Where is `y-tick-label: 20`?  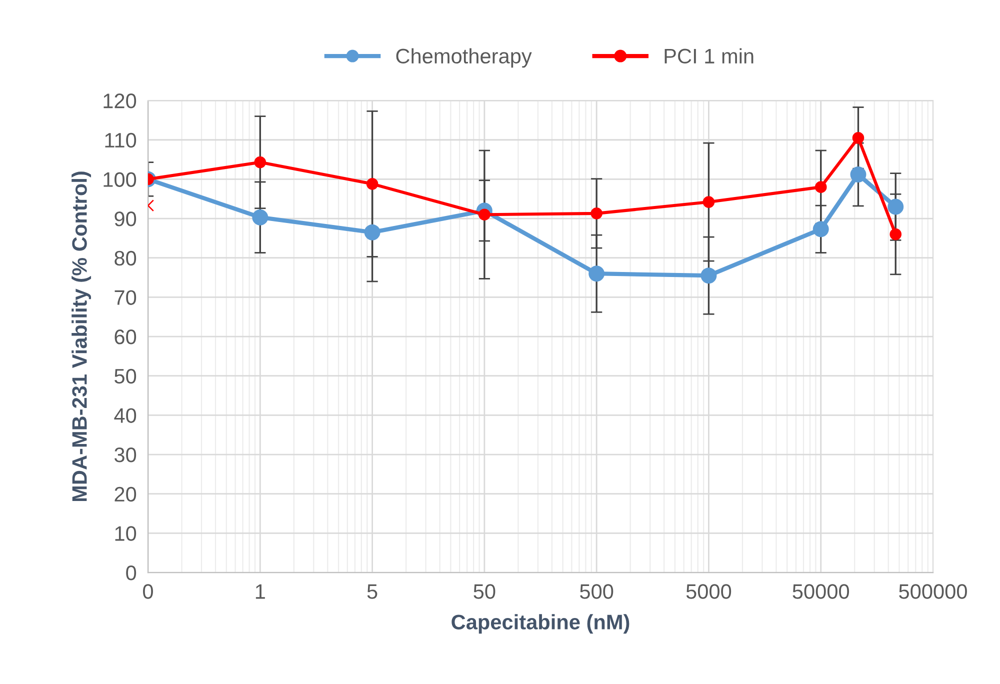
y-tick-label: 20 is located at coordinates (125, 494).